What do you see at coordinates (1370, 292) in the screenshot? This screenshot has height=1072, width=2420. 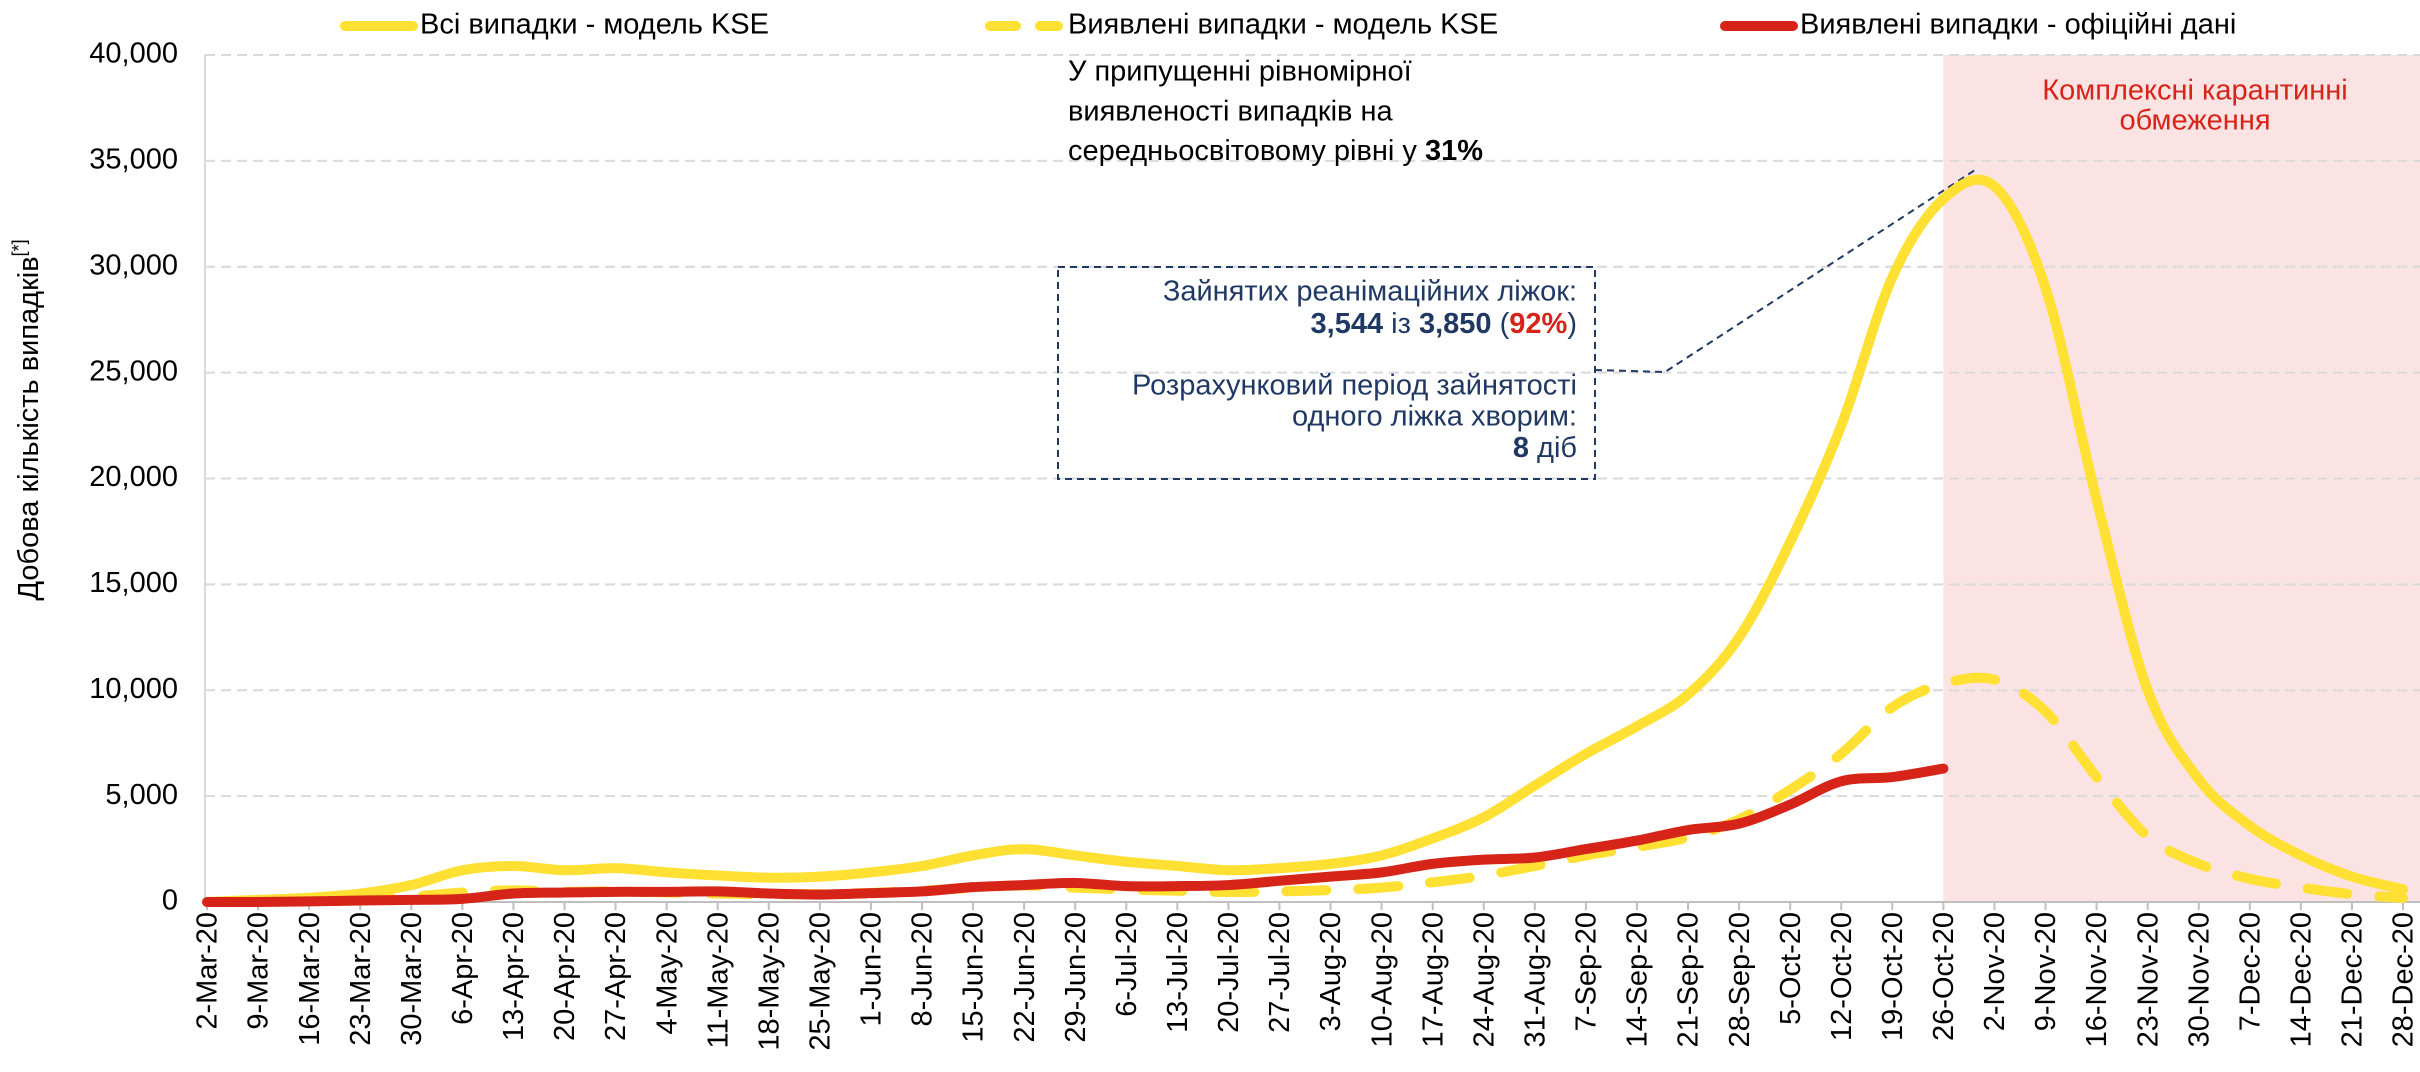 I see `box-text: Зайнятих реанімаційних ліжок:` at bounding box center [1370, 292].